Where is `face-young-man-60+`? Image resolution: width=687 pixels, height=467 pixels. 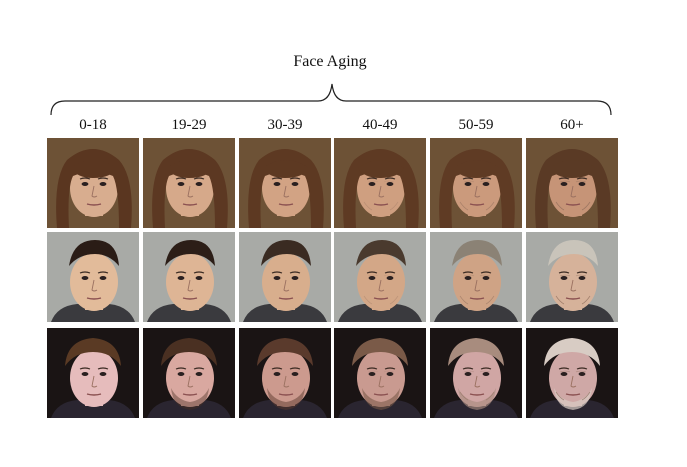 face-young-man-60+ is located at coordinates (572, 277).